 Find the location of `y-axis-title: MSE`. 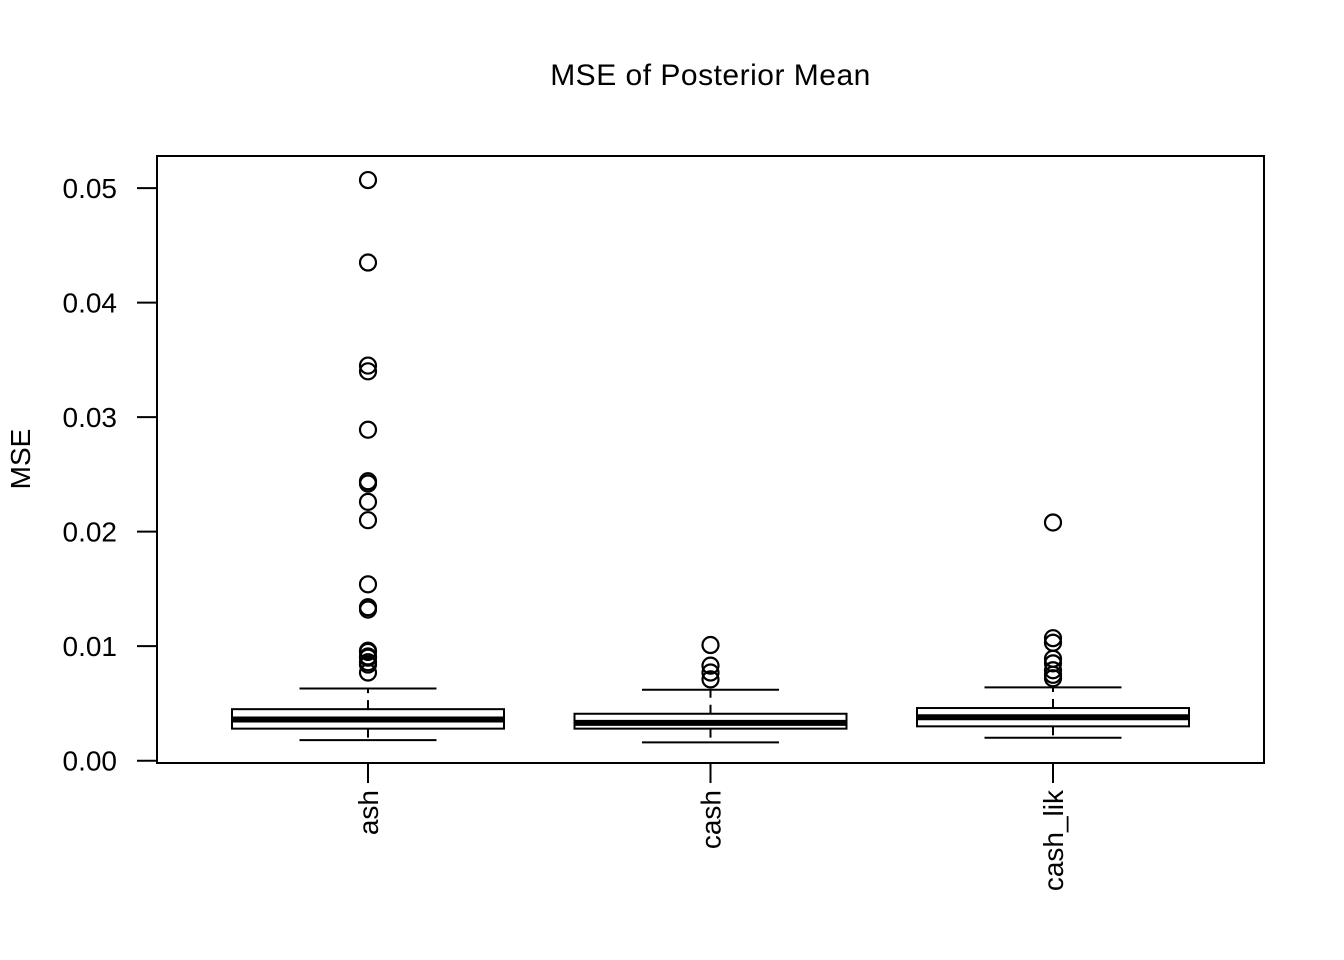

y-axis-title: MSE is located at coordinates (20, 459).